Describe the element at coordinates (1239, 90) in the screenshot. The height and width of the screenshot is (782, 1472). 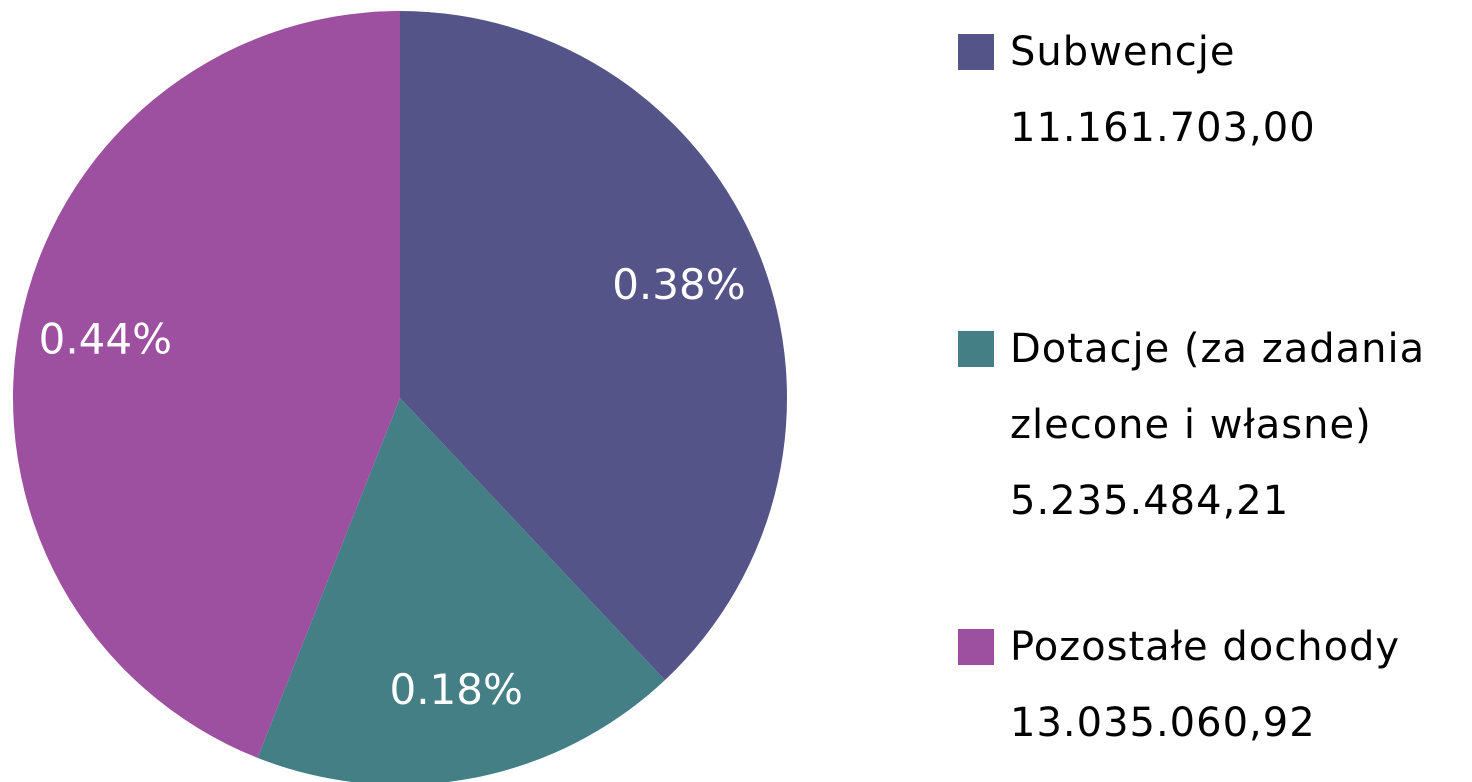
I see `legend-text: Subwencje 11.161.703,00` at that location.